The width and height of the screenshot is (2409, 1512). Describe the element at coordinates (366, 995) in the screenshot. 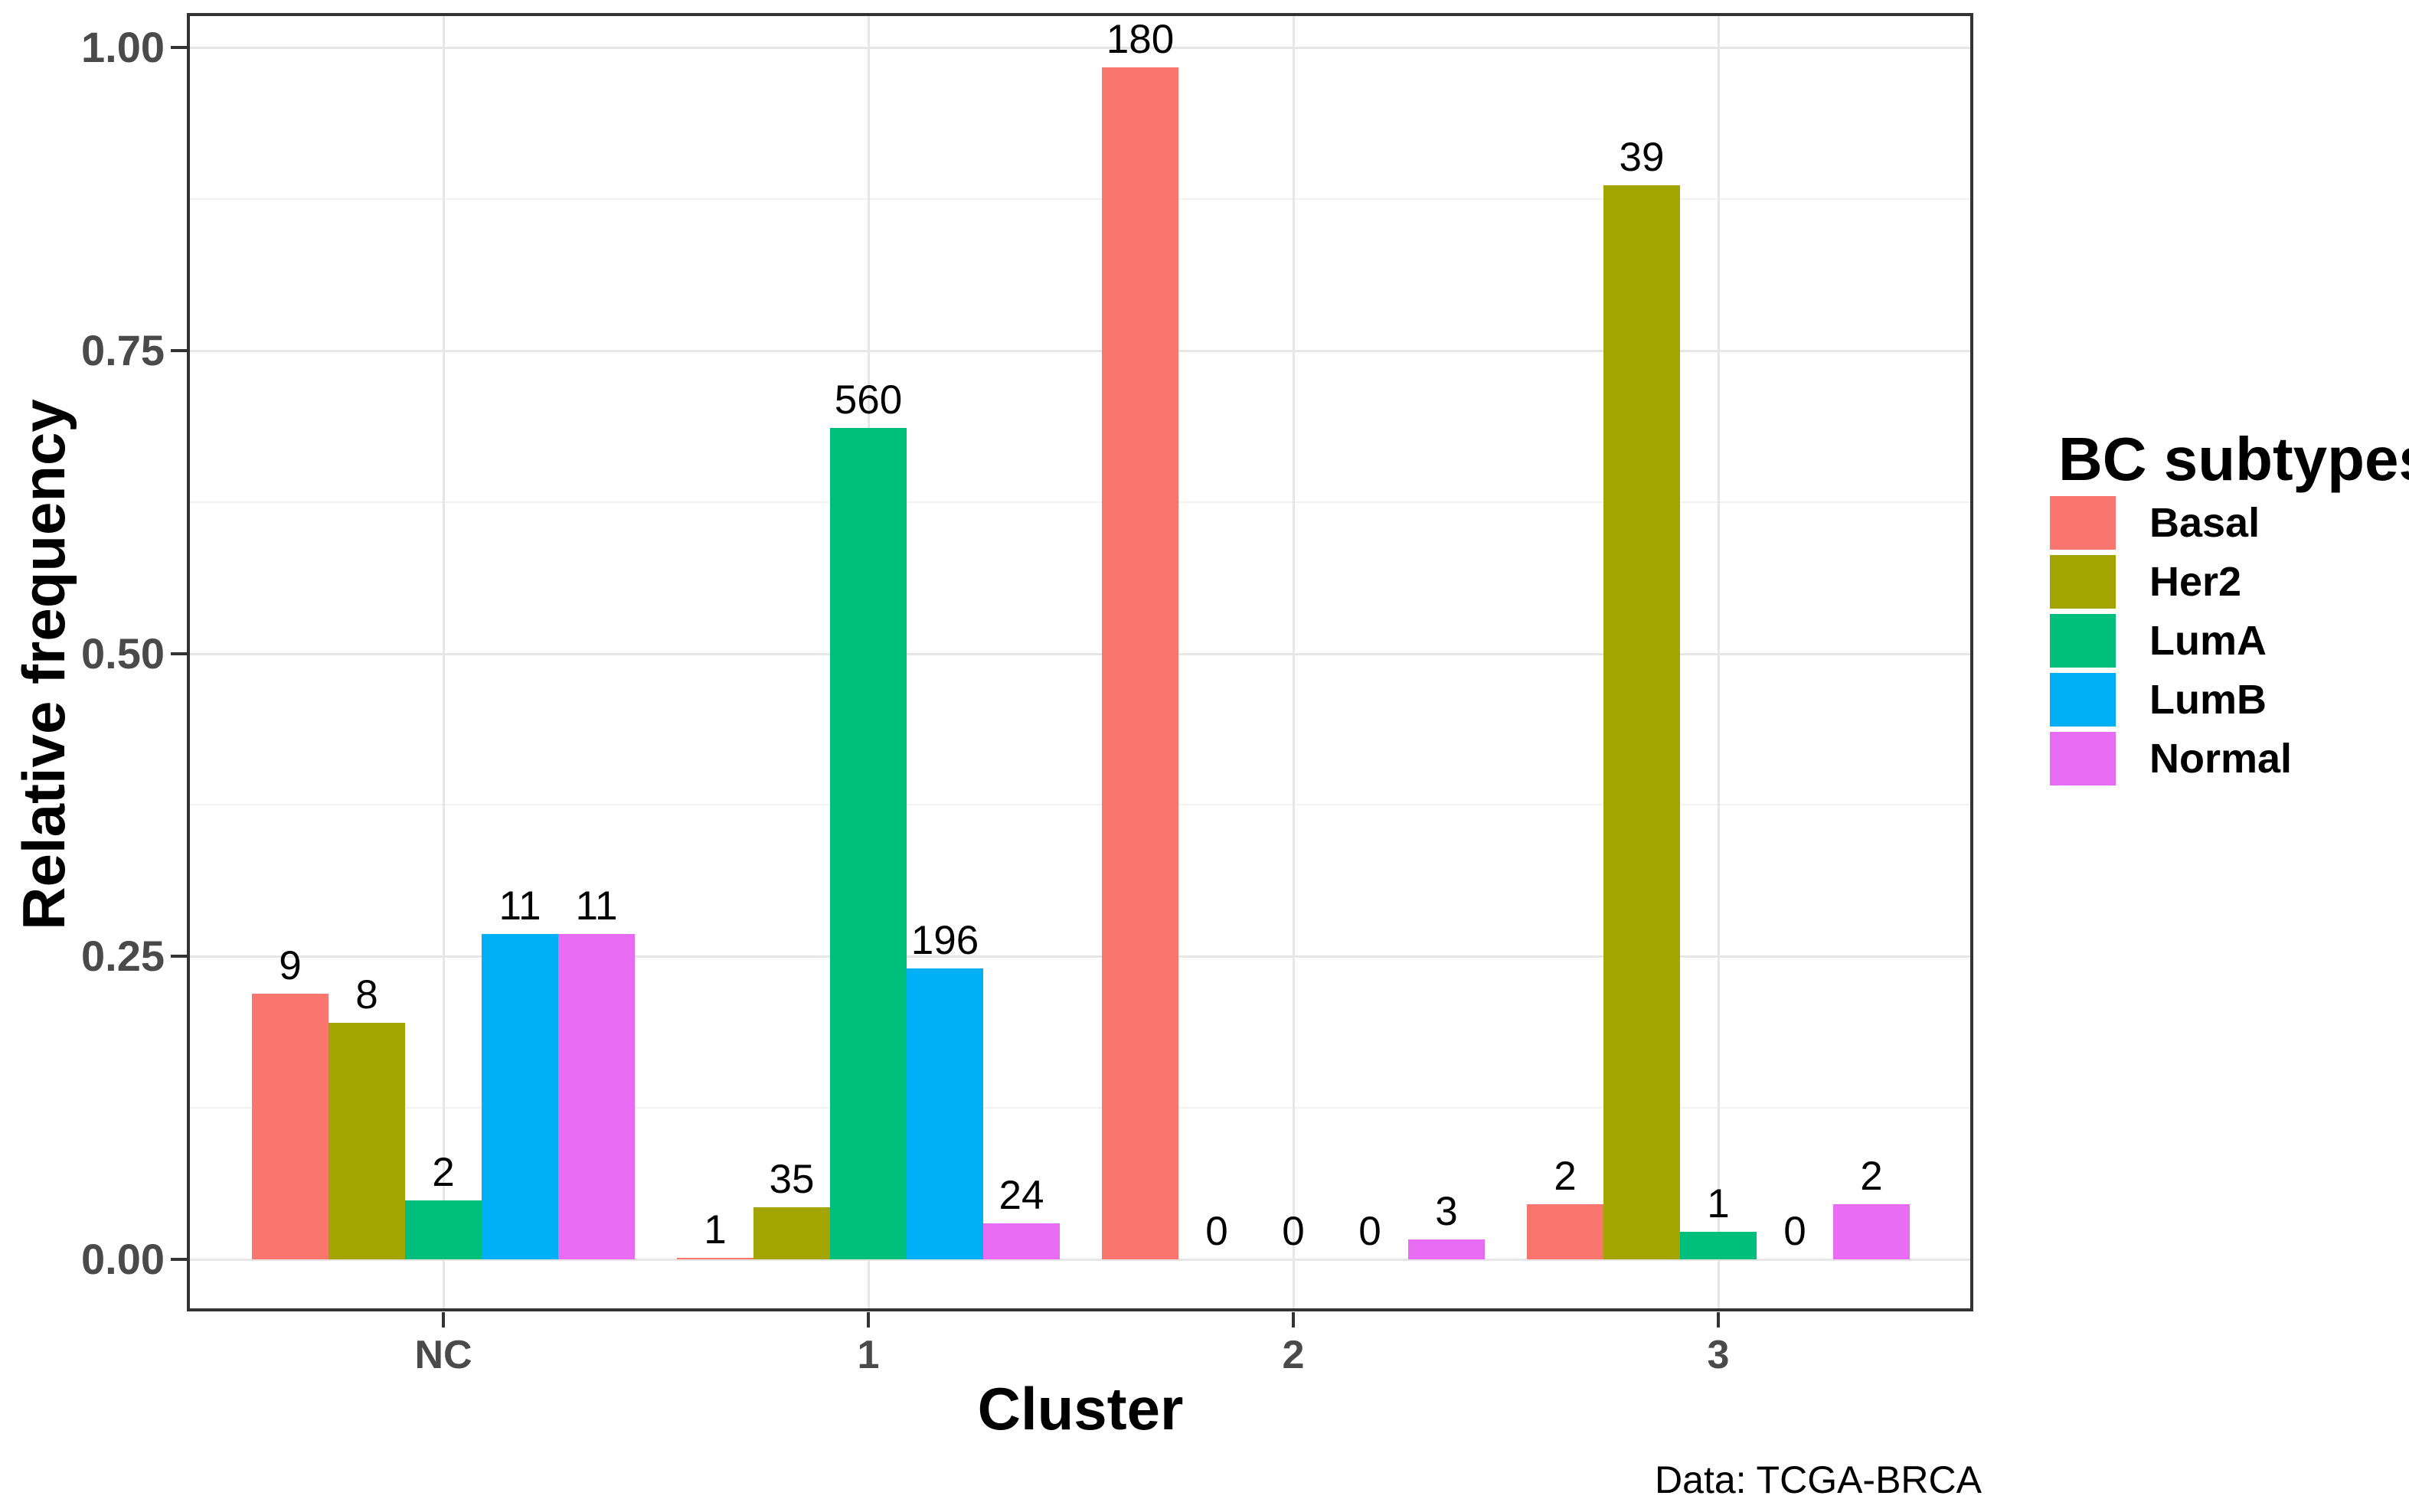

I see `bar-value-label: 8` at that location.